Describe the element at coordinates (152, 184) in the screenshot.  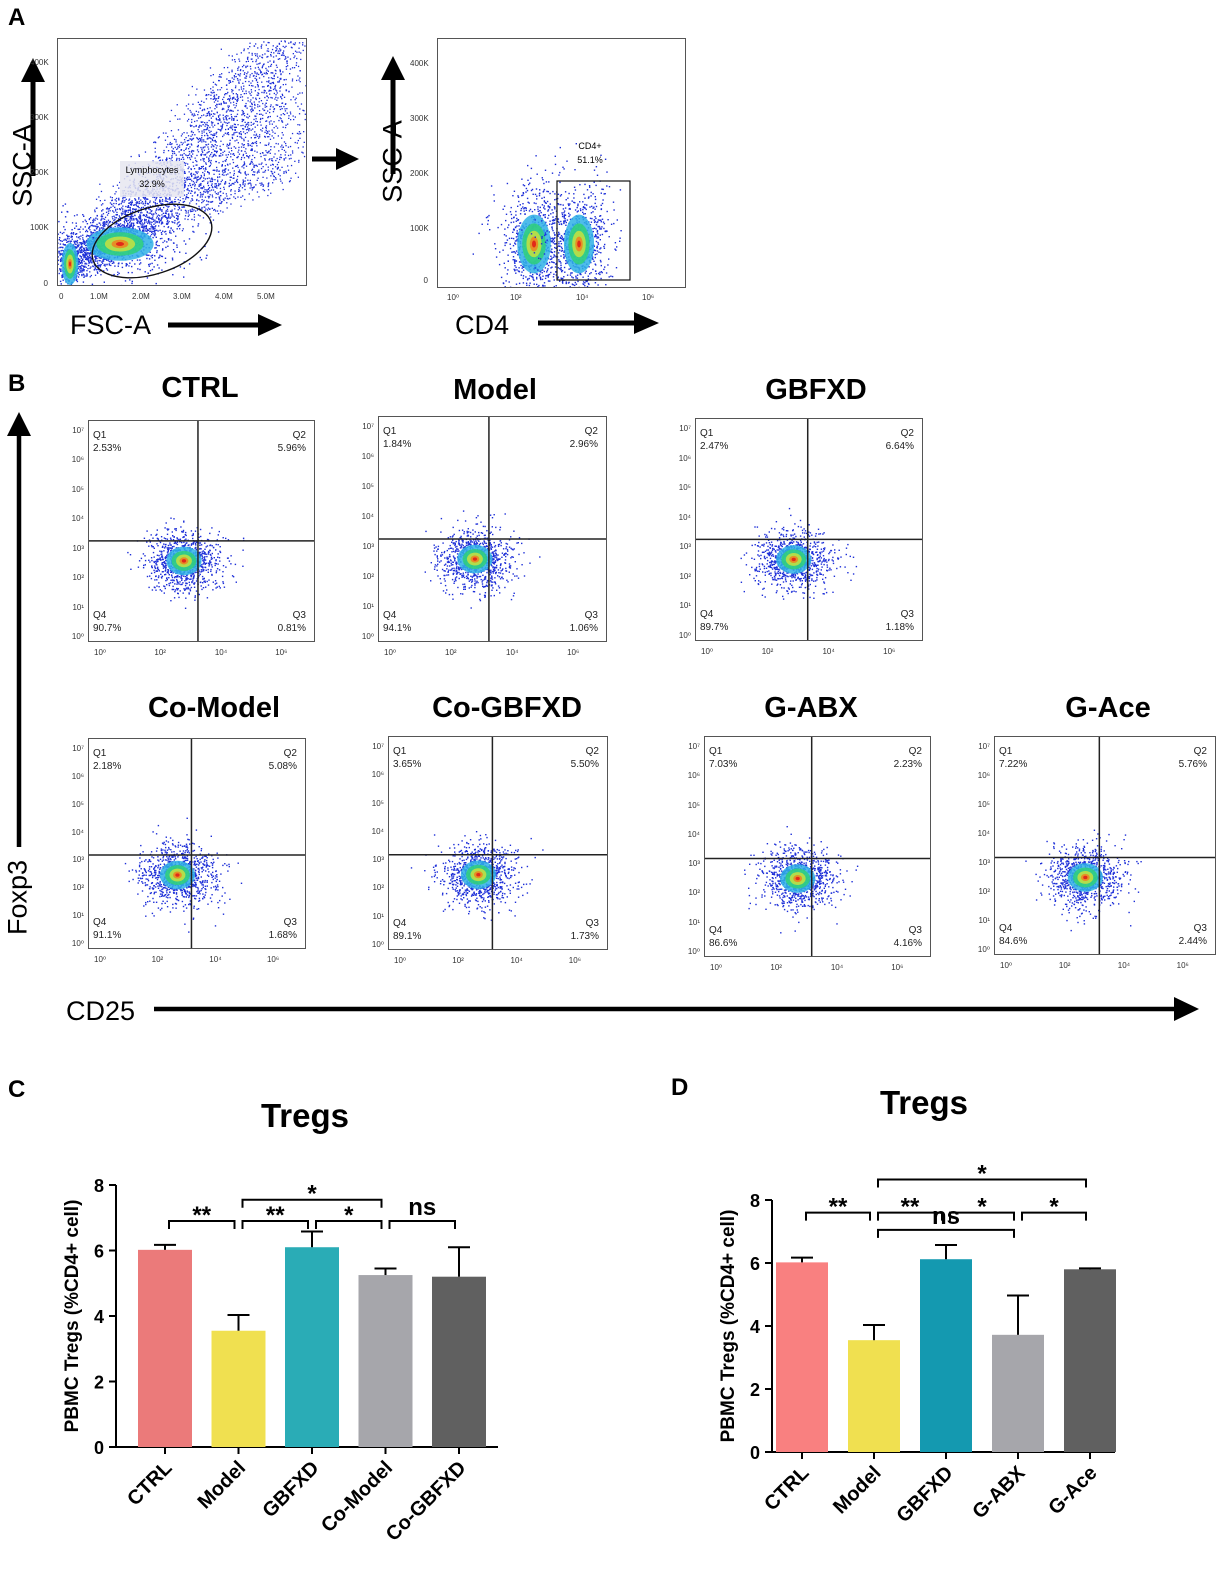
I see `gate-value: 32.9%` at that location.